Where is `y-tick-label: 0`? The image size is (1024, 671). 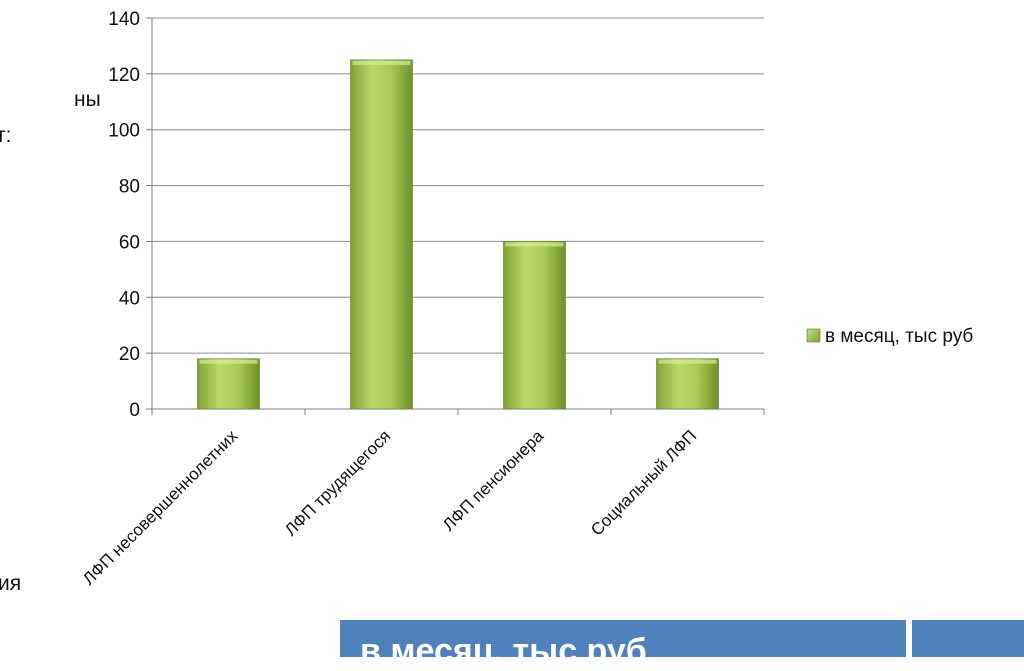 y-tick-label: 0 is located at coordinates (134, 410).